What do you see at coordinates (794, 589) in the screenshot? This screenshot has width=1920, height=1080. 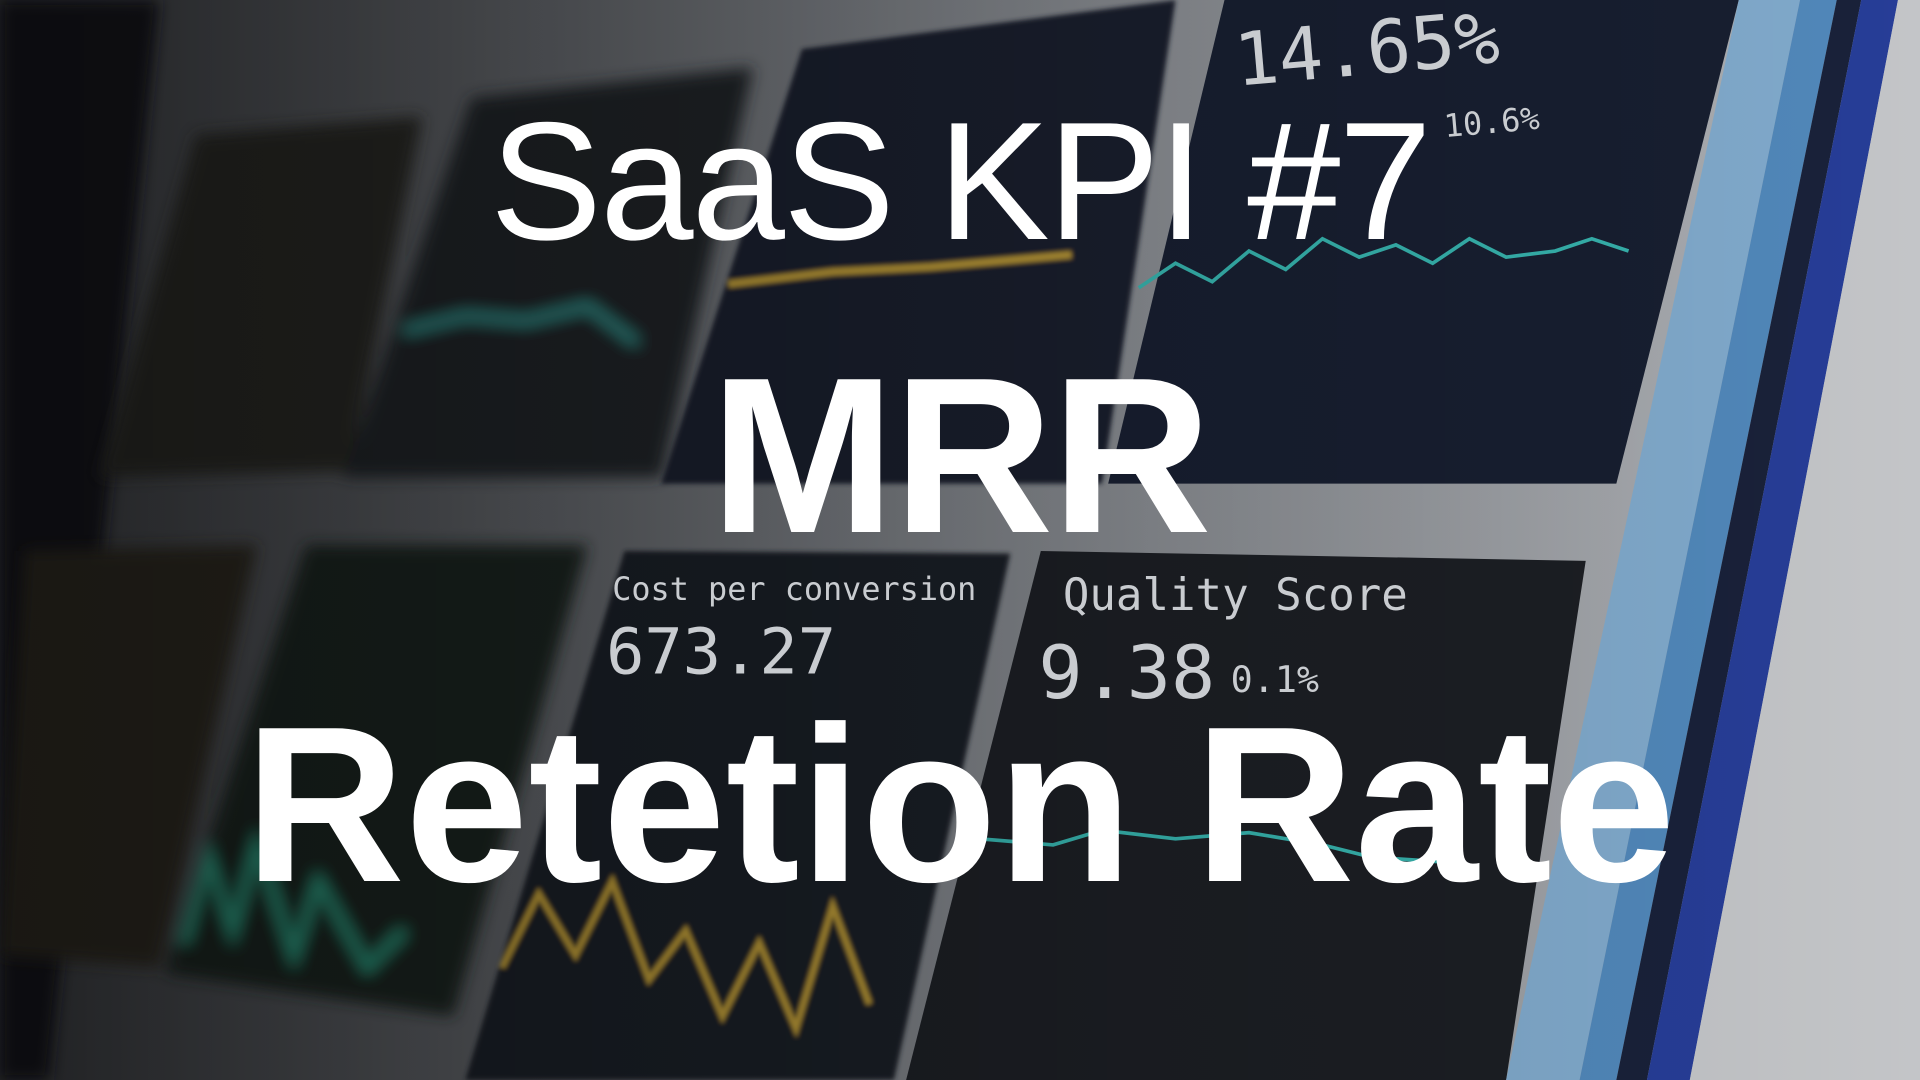 I see `photo-text-cost-label: Cost per conversion` at bounding box center [794, 589].